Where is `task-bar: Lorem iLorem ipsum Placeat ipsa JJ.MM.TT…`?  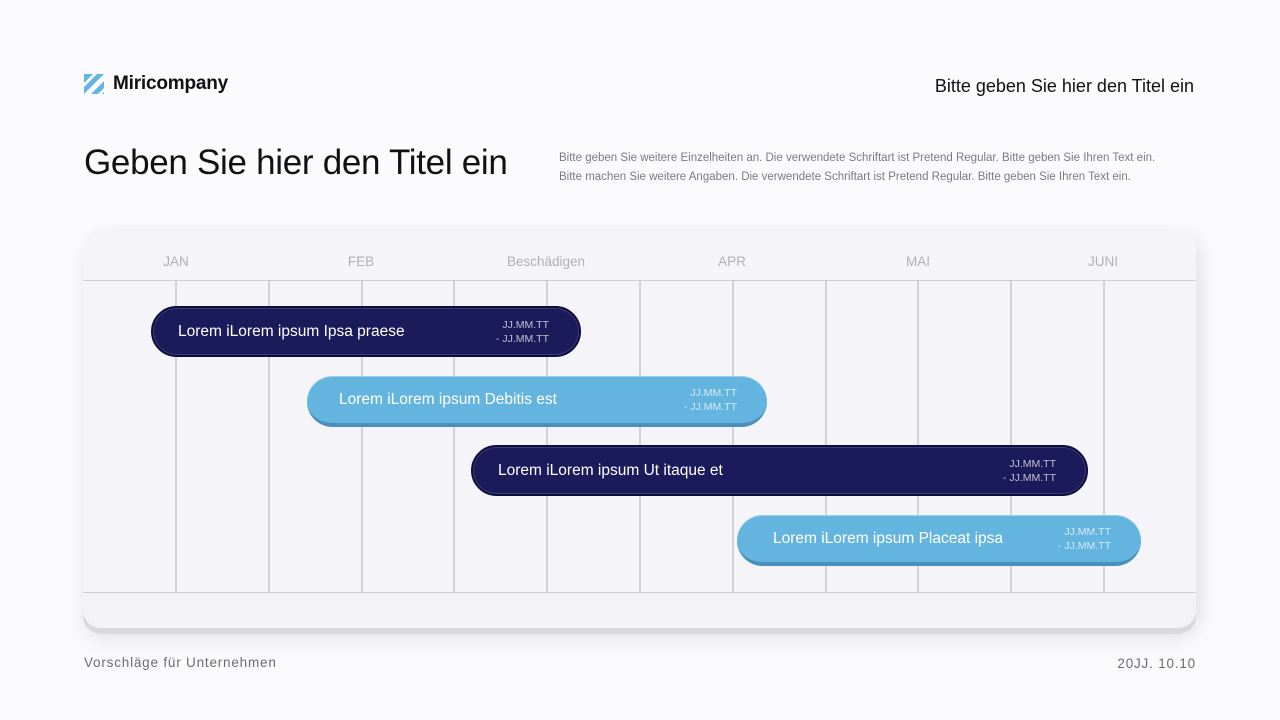 task-bar: Lorem iLorem ipsum Placeat ipsa JJ.MM.TT… is located at coordinates (939, 540).